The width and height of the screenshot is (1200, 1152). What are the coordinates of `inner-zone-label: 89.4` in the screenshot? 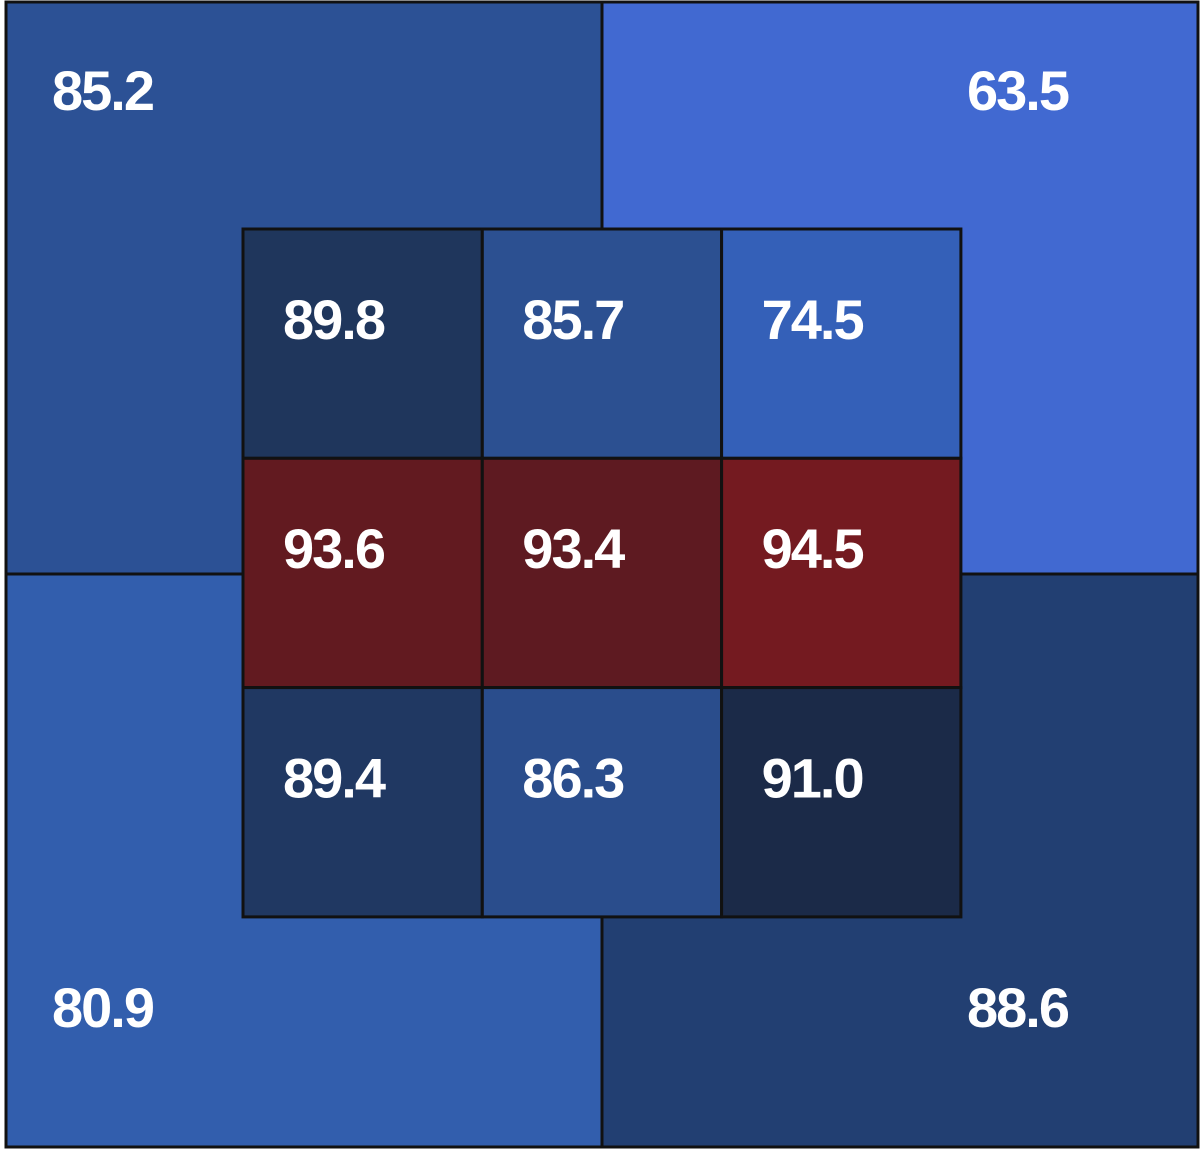 It's located at (334, 777).